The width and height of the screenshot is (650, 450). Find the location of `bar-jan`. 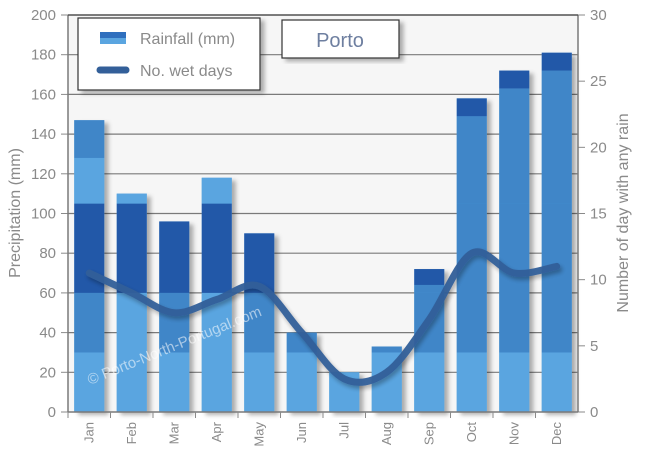

bar-jan is located at coordinates (89, 266).